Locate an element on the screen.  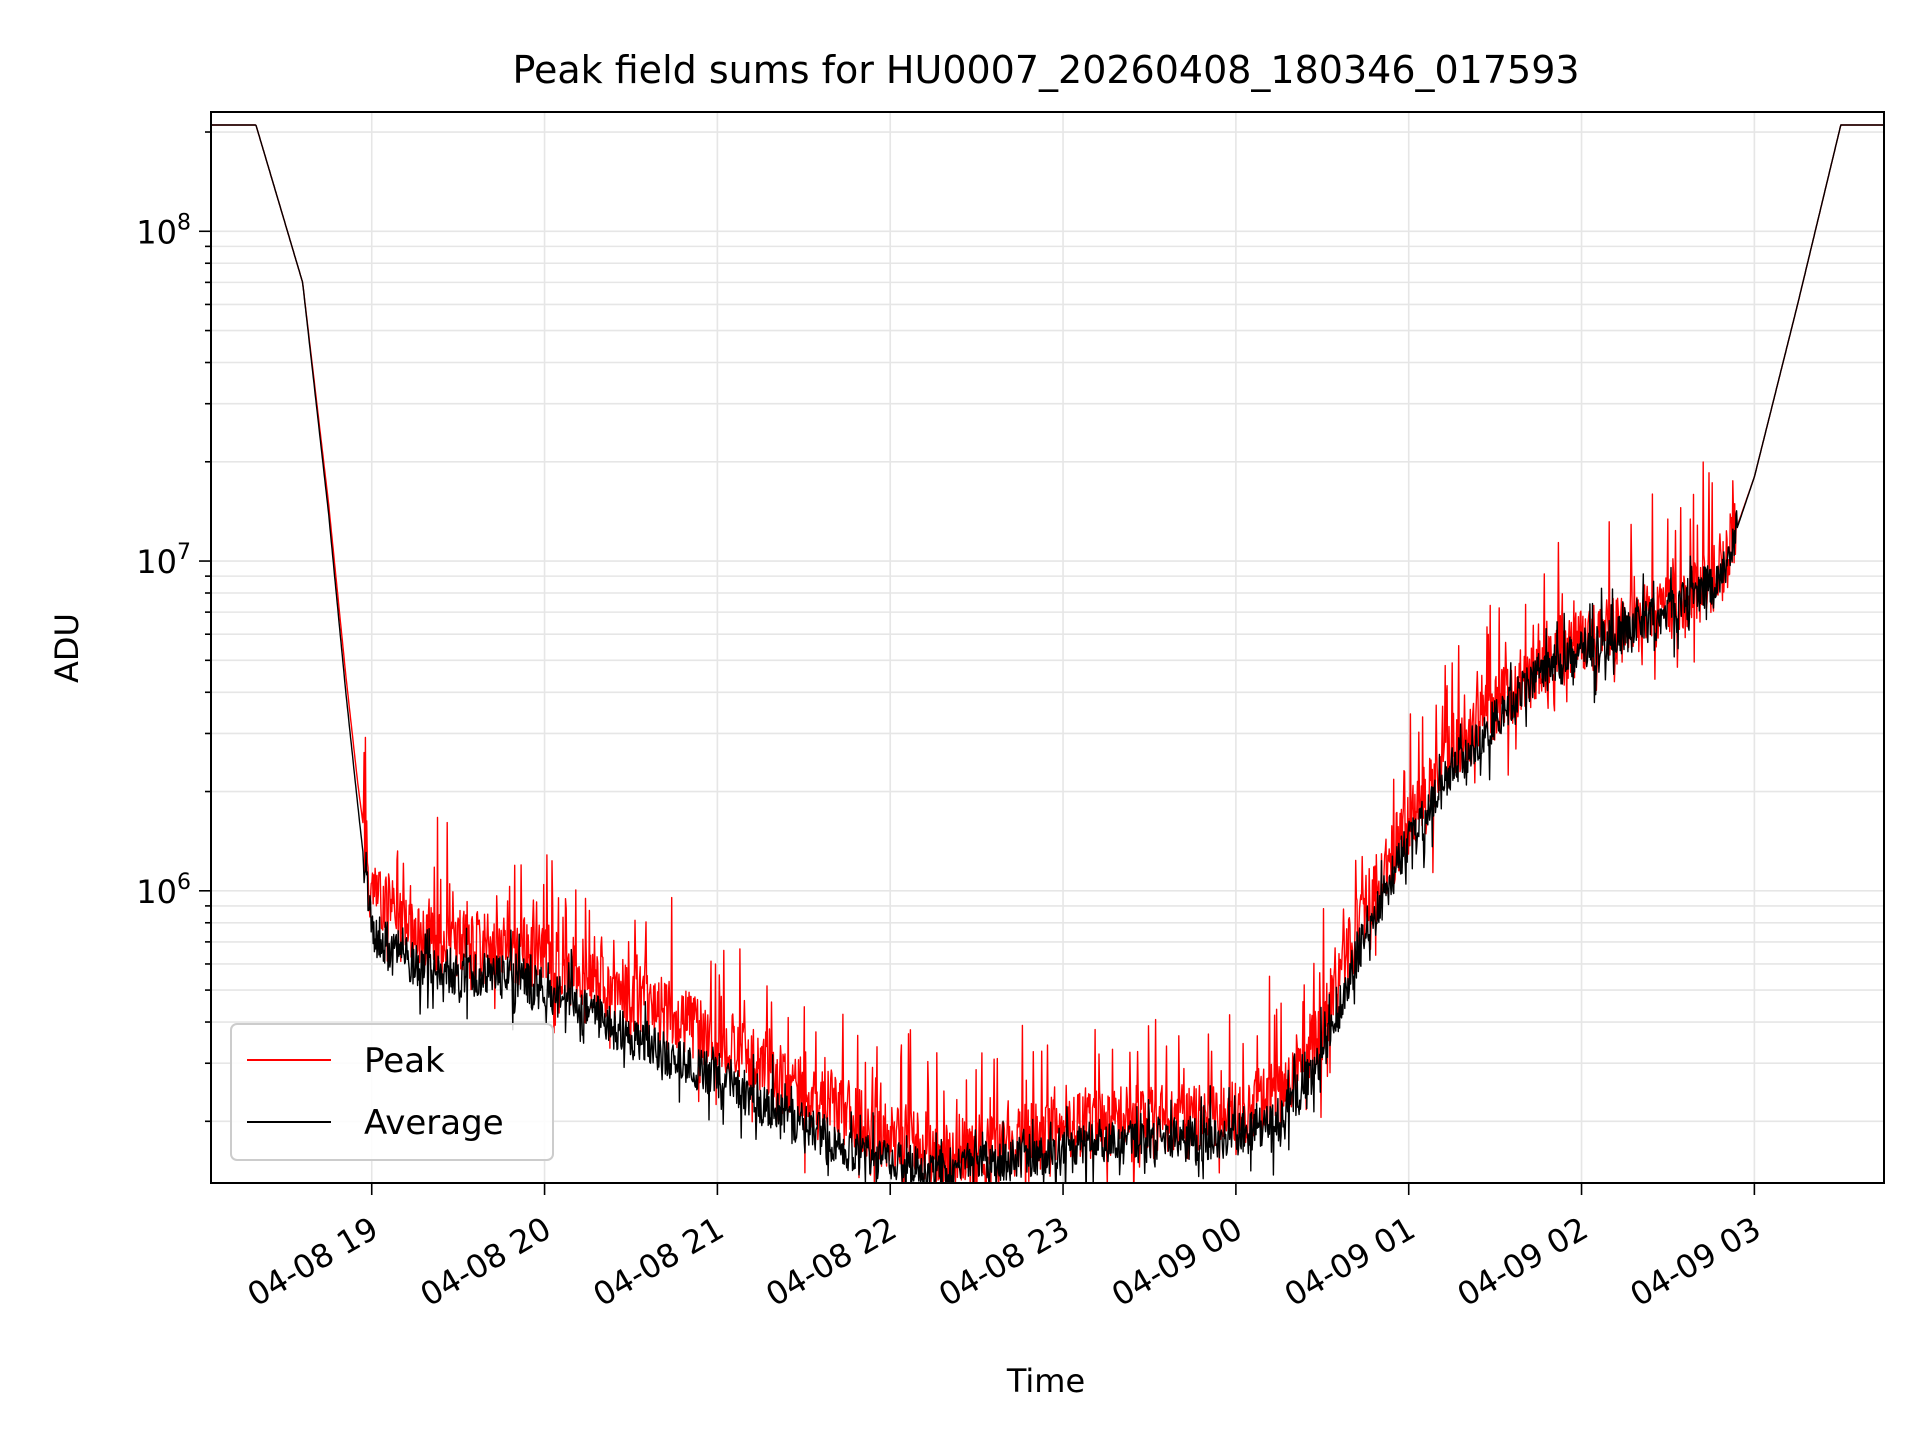
x-tick-label: 04-08 23 is located at coordinates (1004, 1261).